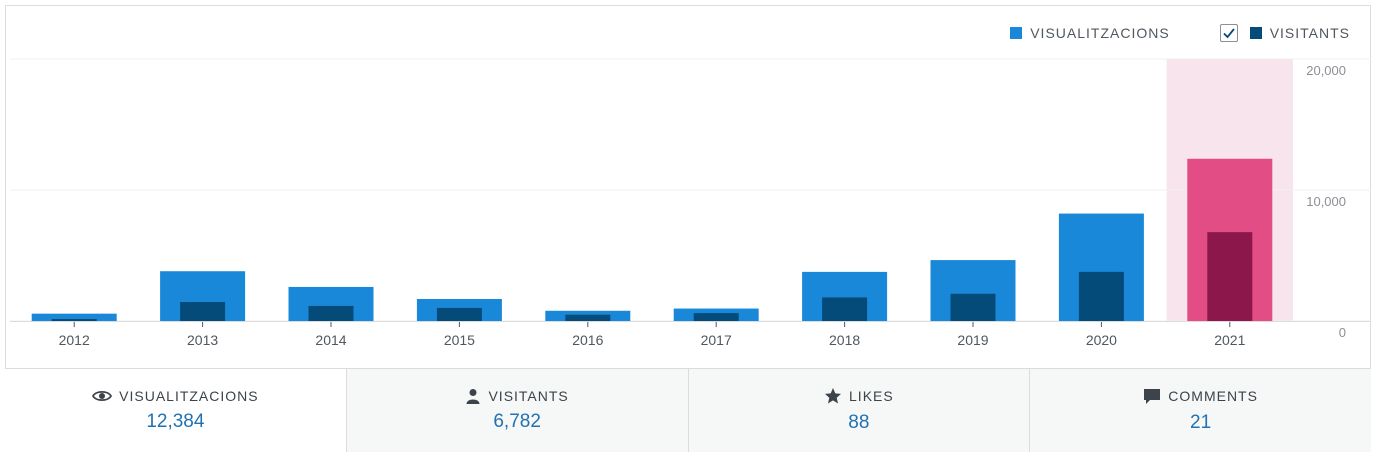 Image resolution: width=1378 pixels, height=457 pixels. I want to click on y-tick-label: 0, so click(1342, 332).